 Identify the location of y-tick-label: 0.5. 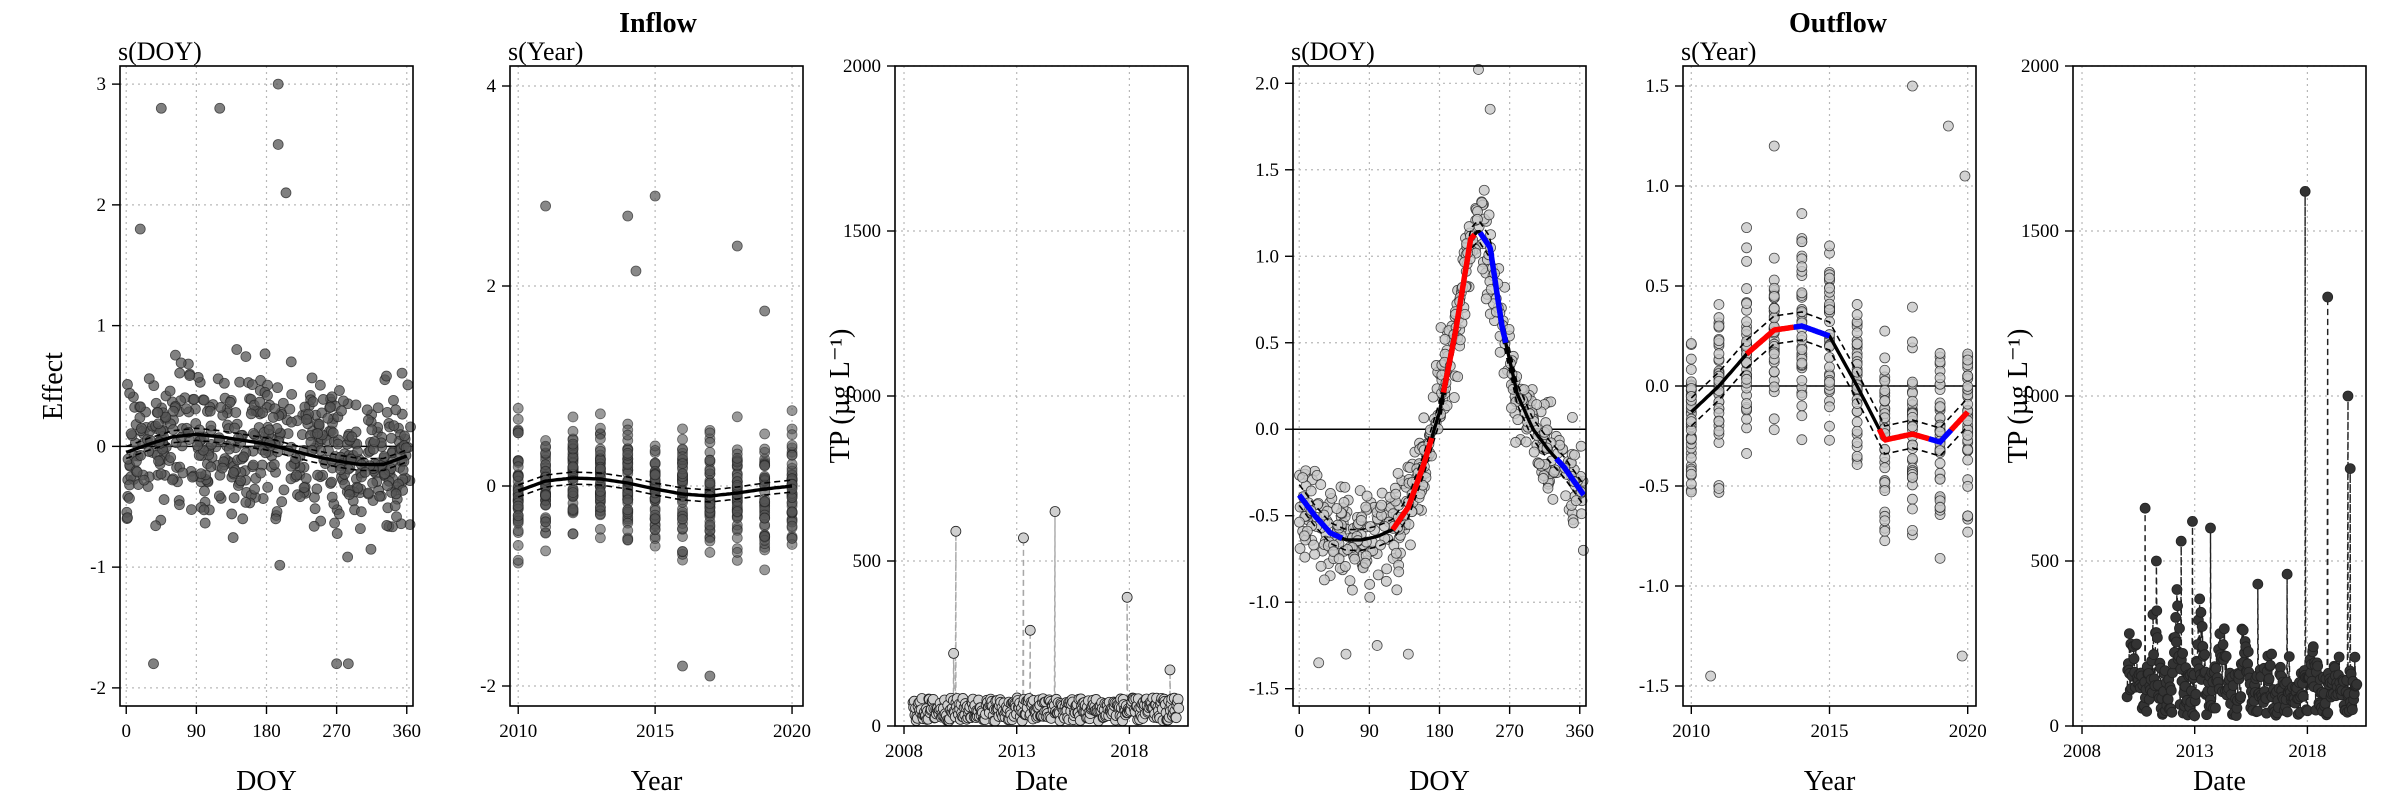
(1657, 286).